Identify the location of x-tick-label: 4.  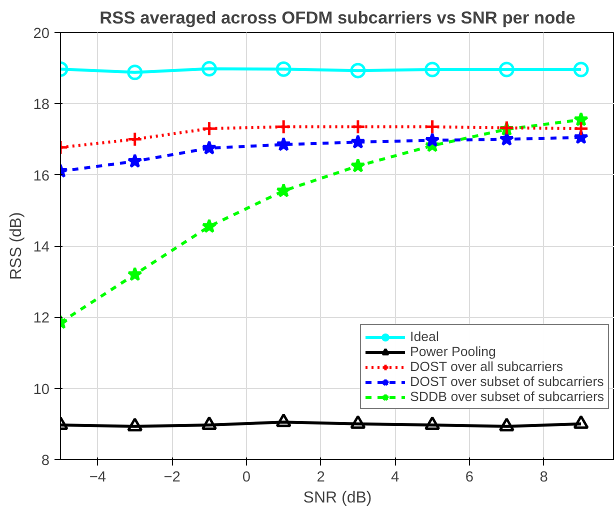
(395, 478).